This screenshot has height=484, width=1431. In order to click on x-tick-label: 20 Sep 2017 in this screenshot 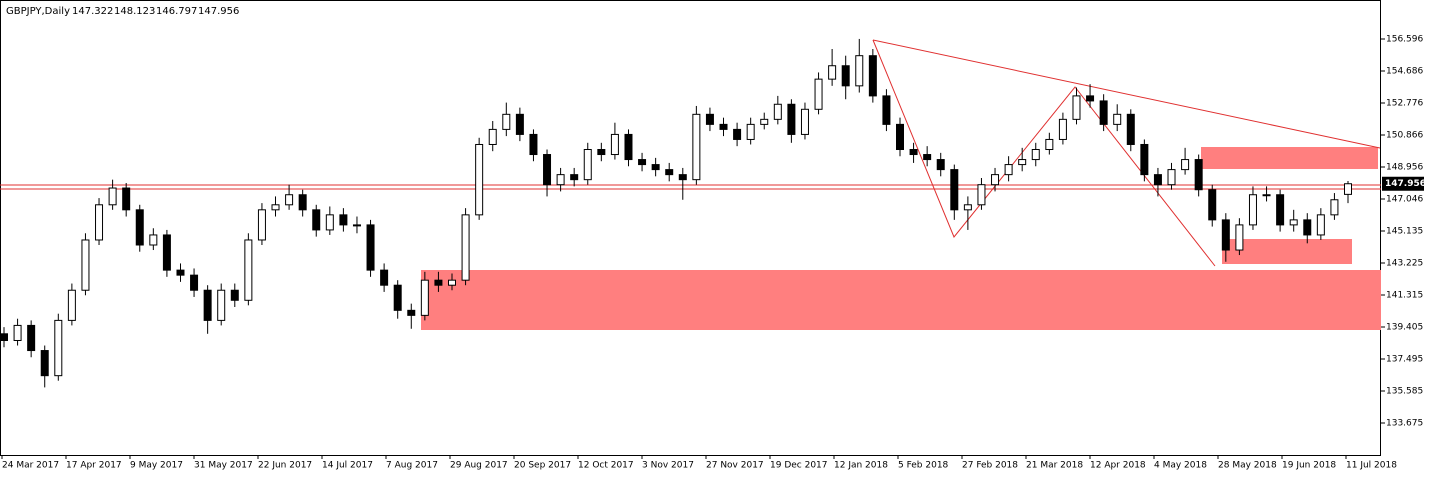, I will do `click(542, 466)`.